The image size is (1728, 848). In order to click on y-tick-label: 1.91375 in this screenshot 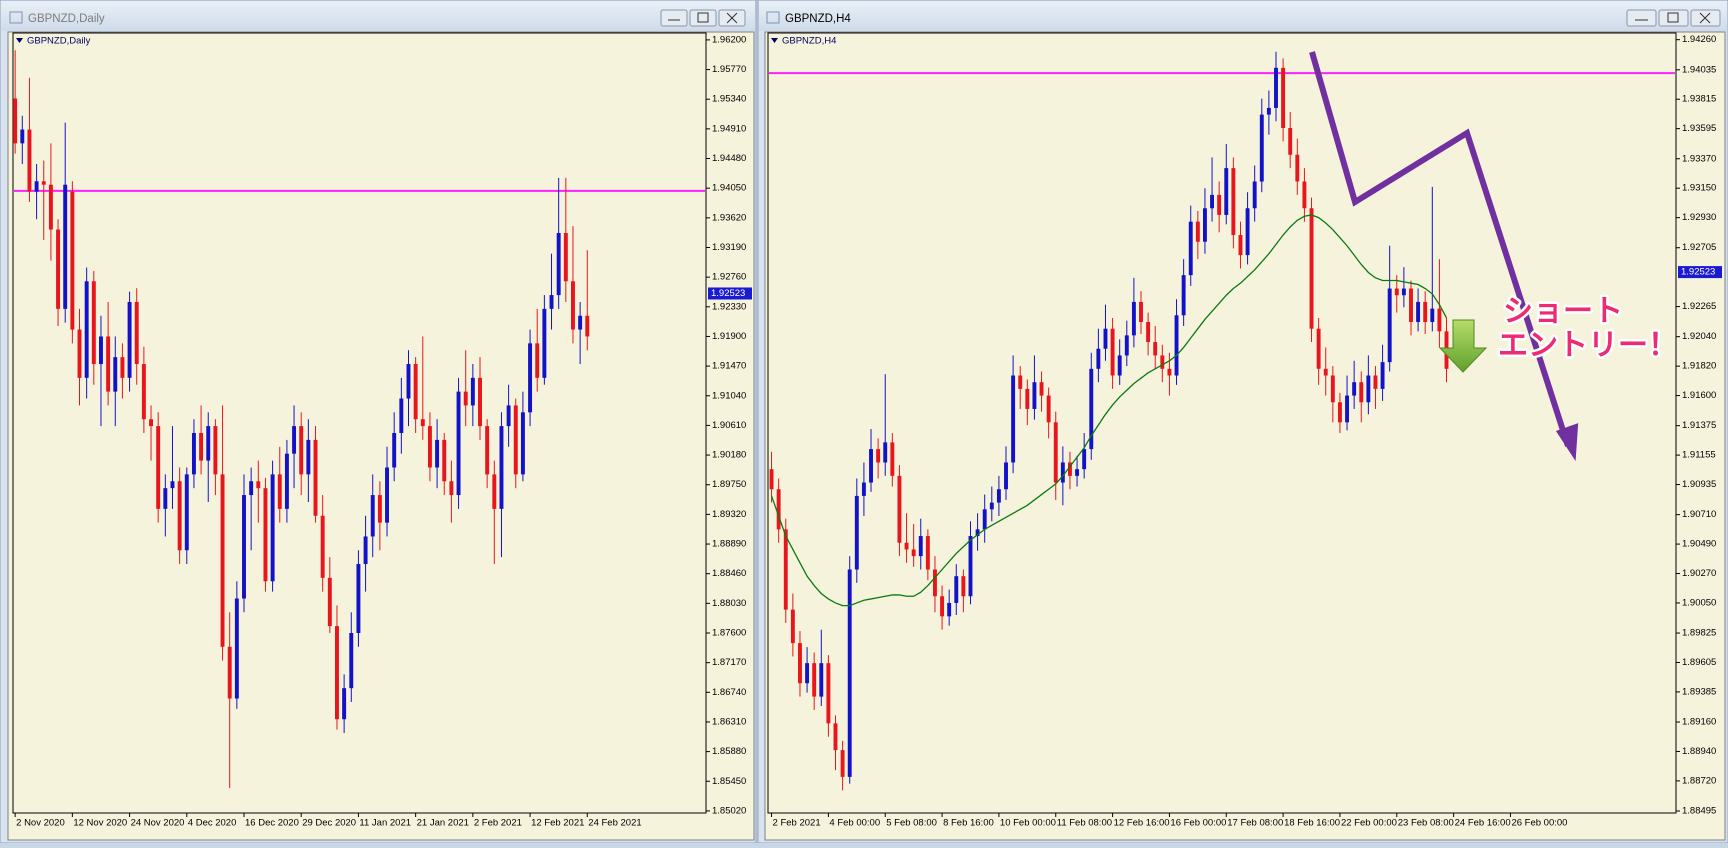, I will do `click(1699, 425)`.